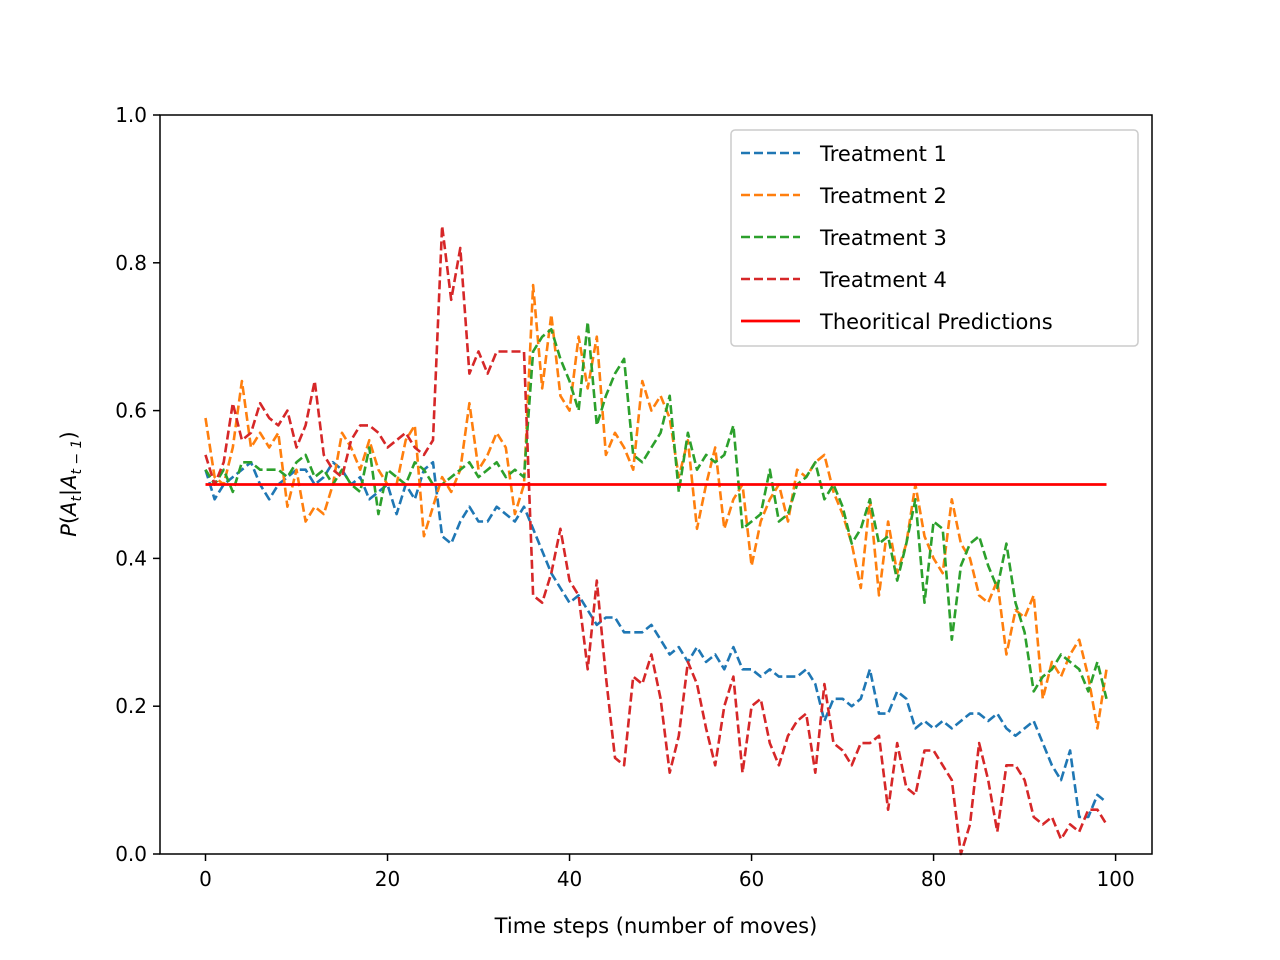 This screenshot has height=960, width=1280. I want to click on x-axis-title: Time steps (number of moves), so click(656, 926).